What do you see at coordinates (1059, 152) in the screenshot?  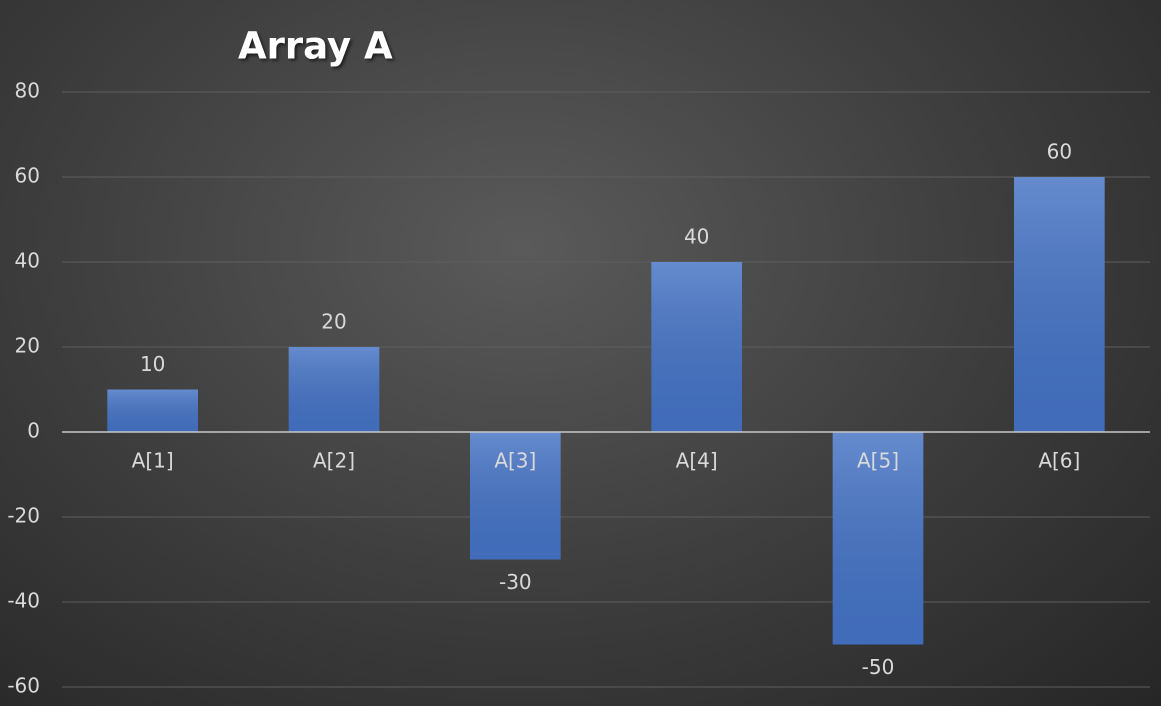 I see `data-label: 60` at bounding box center [1059, 152].